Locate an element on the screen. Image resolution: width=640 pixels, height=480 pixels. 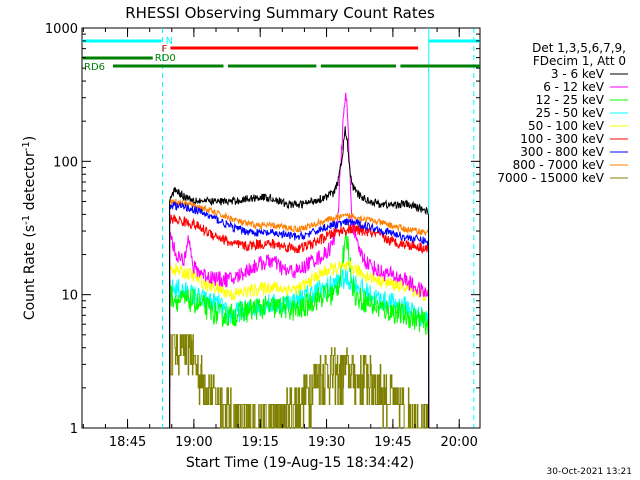
legend-label-1: 6 - 12 keV is located at coordinates (574, 87).